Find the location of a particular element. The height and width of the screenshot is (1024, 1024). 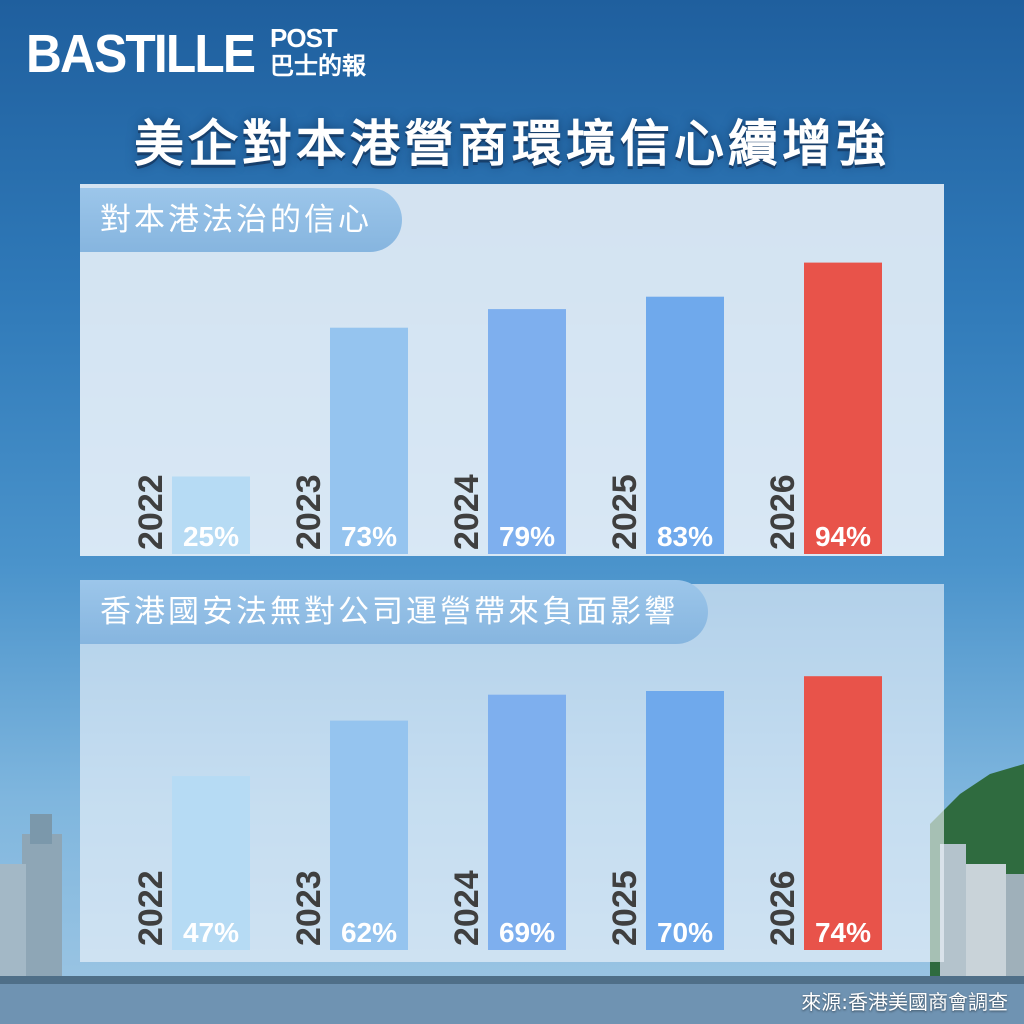

logo-post-text: POST is located at coordinates (304, 38).